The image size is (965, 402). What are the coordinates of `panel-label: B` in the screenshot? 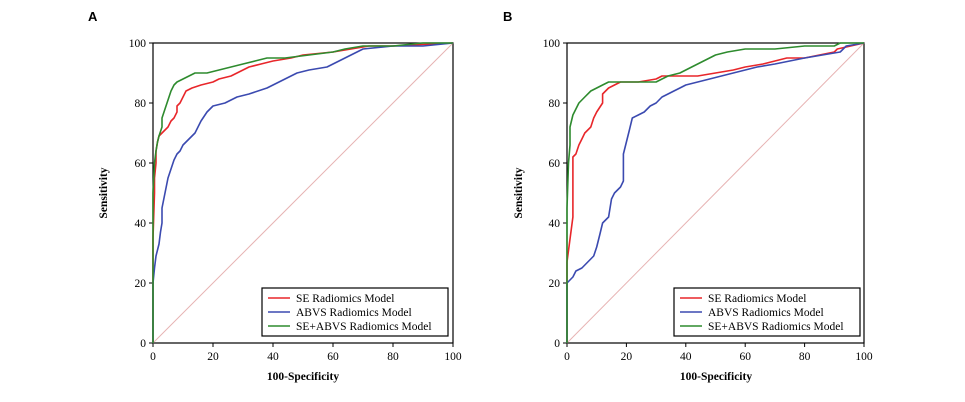 It's located at (507, 16).